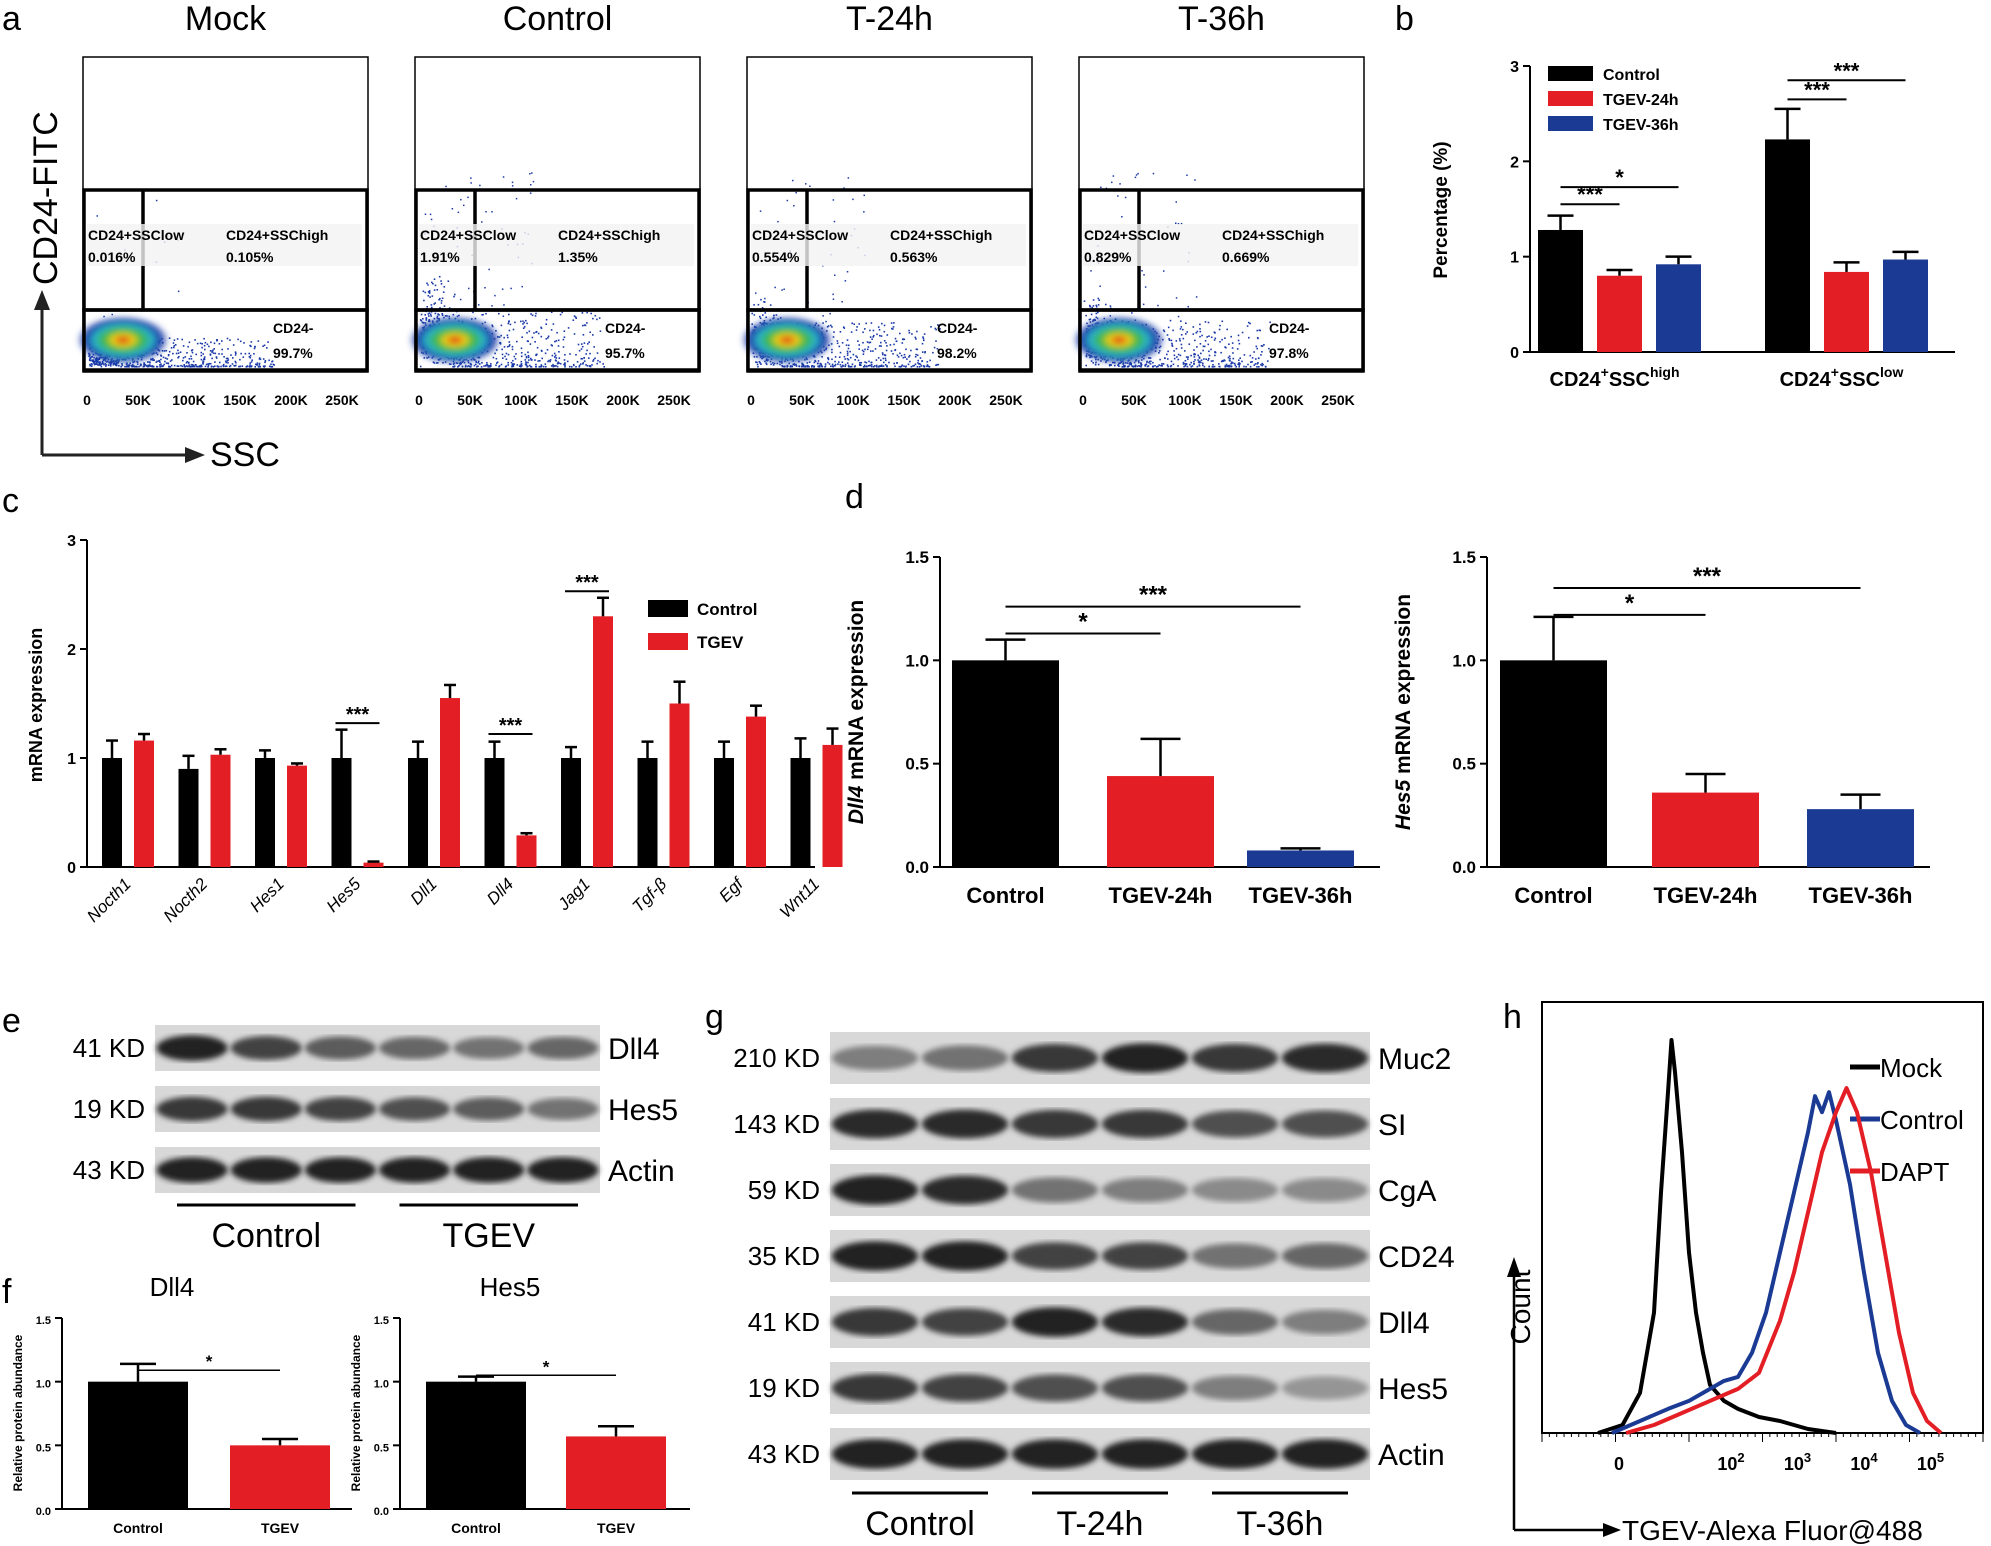 The height and width of the screenshot is (1546, 1991). What do you see at coordinates (1619, 1464) in the screenshot?
I see `x-tick-label: 0` at bounding box center [1619, 1464].